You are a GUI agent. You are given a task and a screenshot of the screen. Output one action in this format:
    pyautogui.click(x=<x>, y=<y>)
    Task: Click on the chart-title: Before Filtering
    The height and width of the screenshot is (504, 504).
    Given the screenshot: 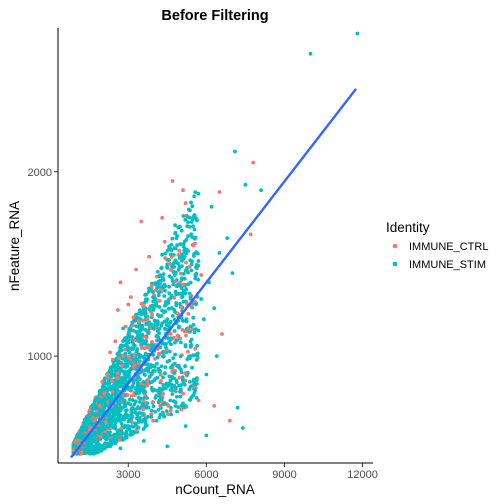 What is the action you would take?
    pyautogui.click(x=214, y=16)
    